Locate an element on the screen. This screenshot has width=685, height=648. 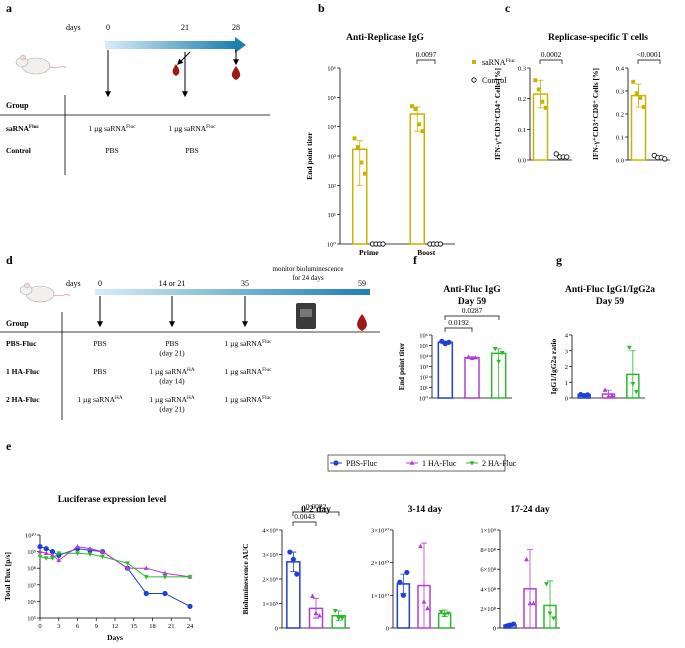
y-tick-label: 2×10¹⁰ is located at coordinates (380, 563).